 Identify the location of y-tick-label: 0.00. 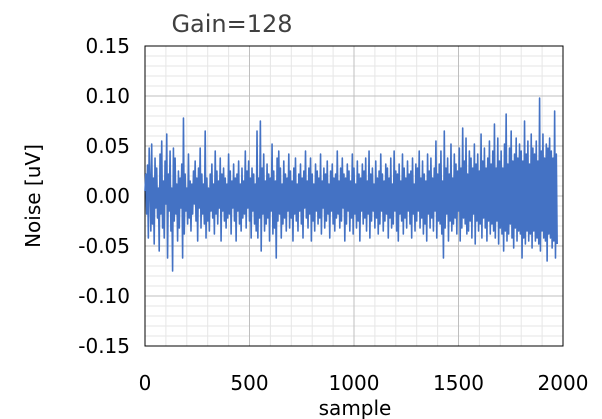
(107, 196).